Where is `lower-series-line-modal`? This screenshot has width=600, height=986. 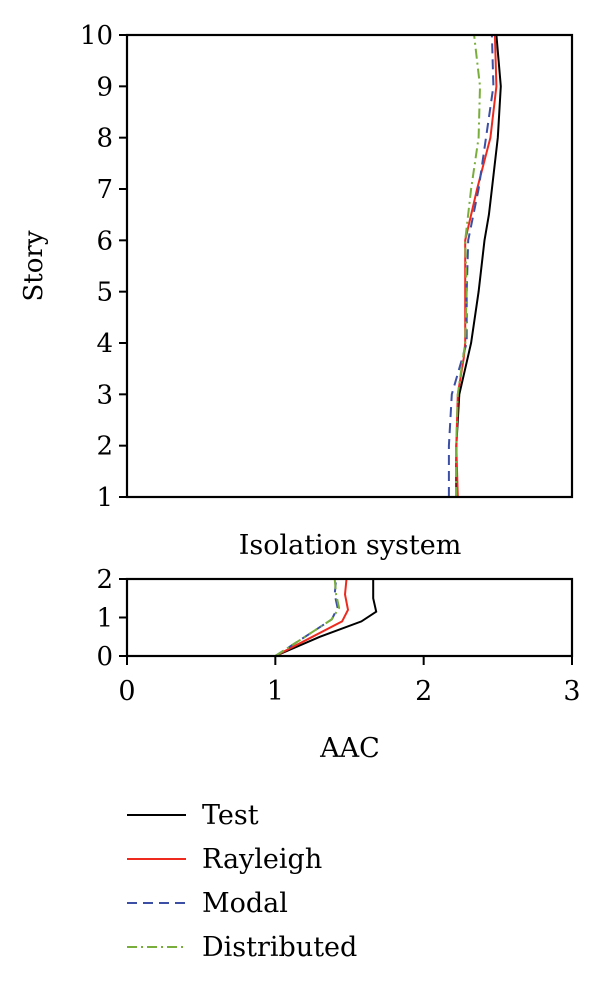
lower-series-line-modal is located at coordinates (306, 617).